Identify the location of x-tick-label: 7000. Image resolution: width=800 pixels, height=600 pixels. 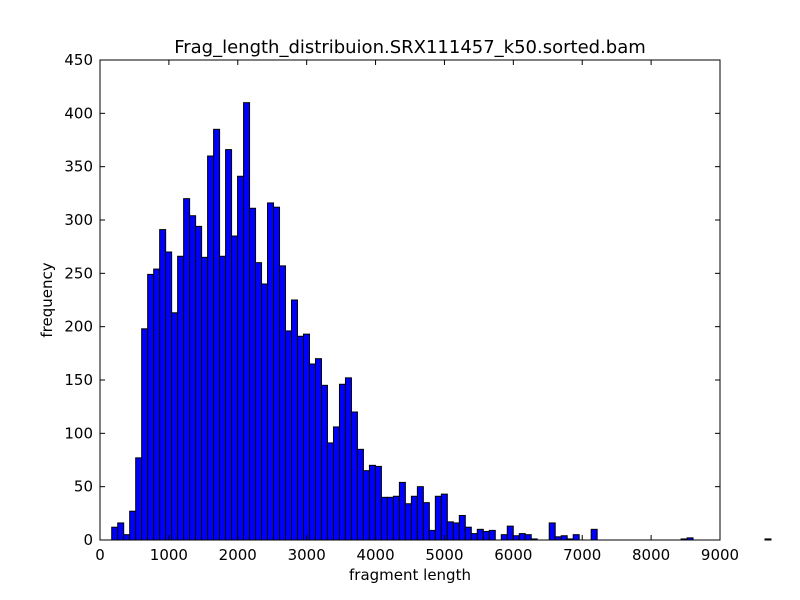
(582, 555).